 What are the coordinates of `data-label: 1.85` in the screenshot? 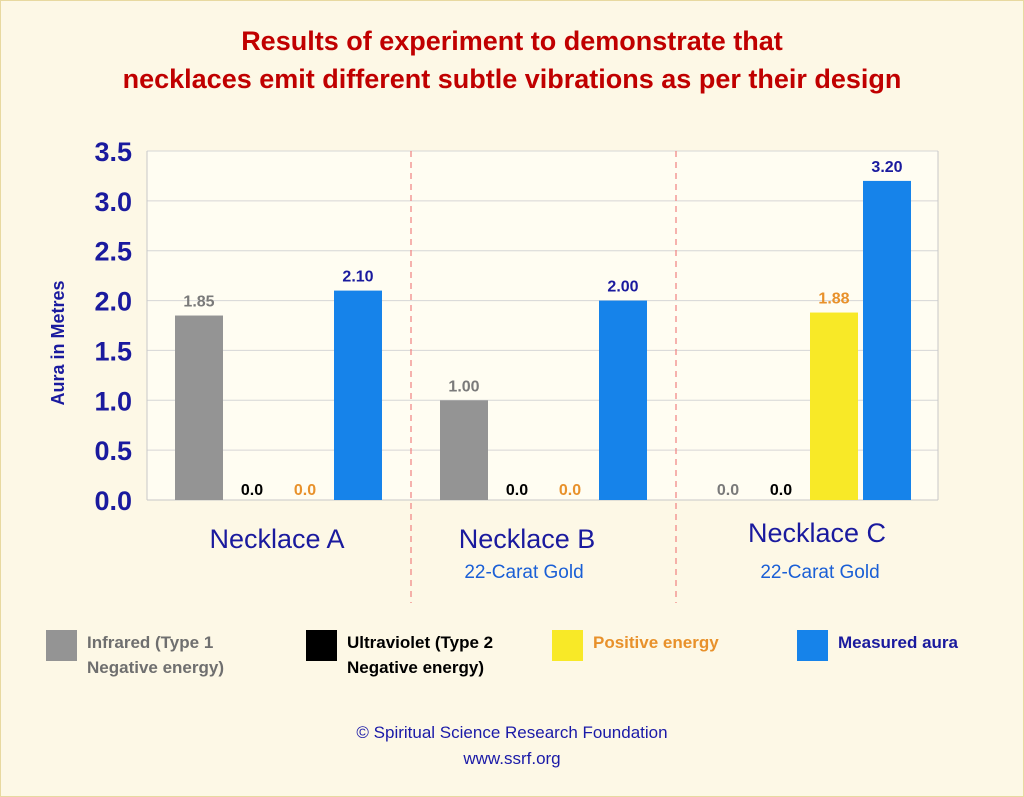 It's located at (198, 302).